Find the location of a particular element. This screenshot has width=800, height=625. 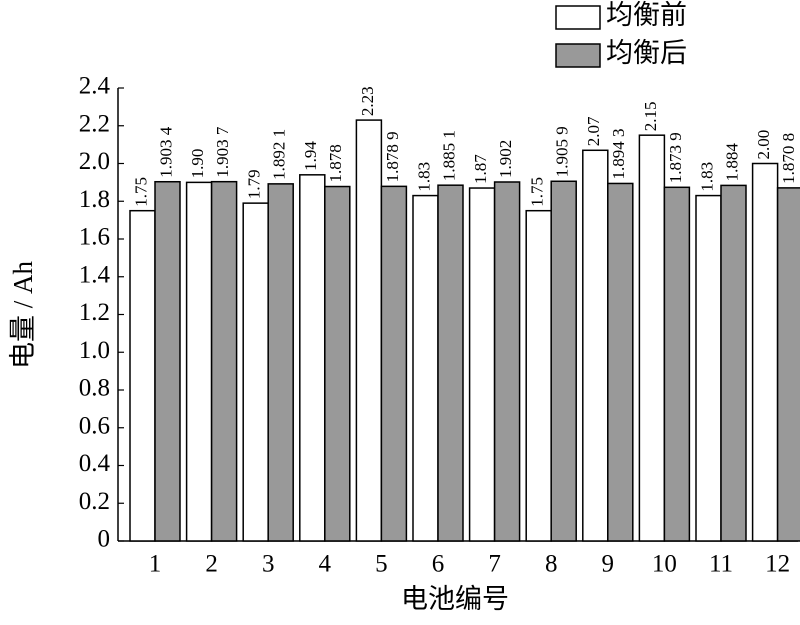

y-tick-label: 1.4 is located at coordinates (95, 274).